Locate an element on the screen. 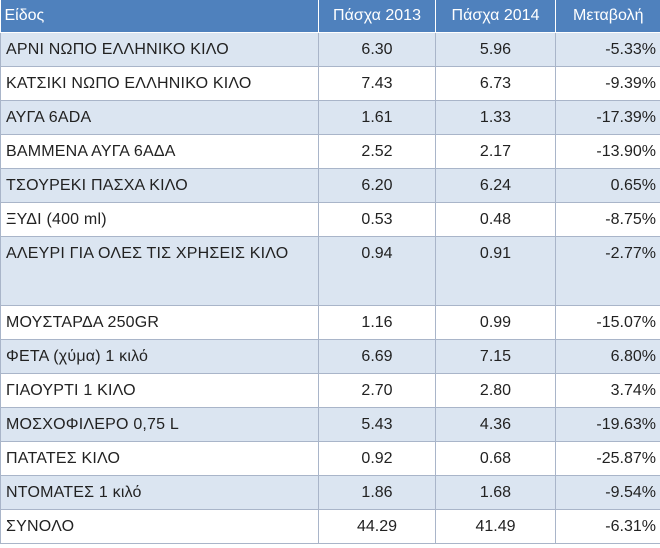 This screenshot has height=548, width=660. item-name-cell: ΚΑΤΣΙΚΙ ΝΩΠΟ ΕΛΛΗΝΙΚΟ ΚΙΛΟ is located at coordinates (159, 83).